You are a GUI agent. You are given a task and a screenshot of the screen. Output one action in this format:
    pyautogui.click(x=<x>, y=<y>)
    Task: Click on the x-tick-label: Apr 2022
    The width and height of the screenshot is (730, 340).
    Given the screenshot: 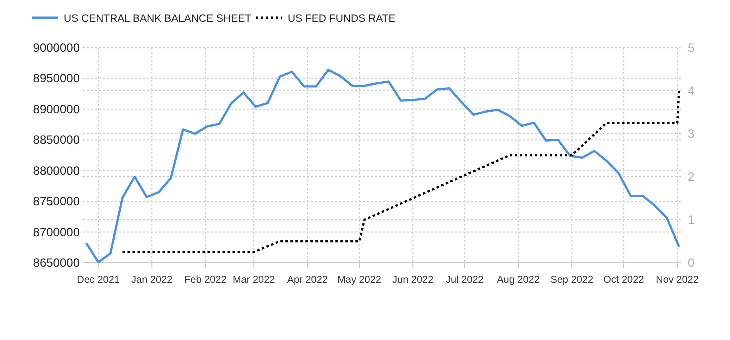 What is the action you would take?
    pyautogui.click(x=307, y=280)
    